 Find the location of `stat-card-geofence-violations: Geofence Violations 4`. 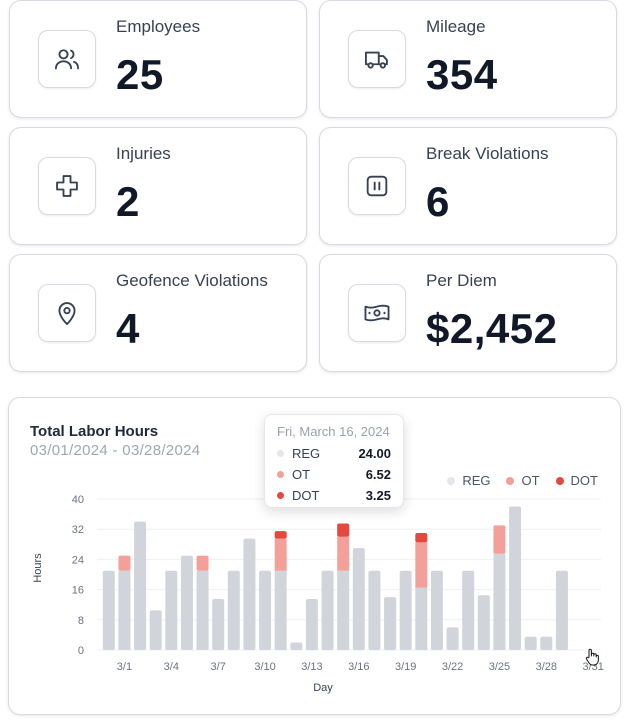

stat-card-geofence-violations: Geofence Violations 4 is located at coordinates (158, 313).